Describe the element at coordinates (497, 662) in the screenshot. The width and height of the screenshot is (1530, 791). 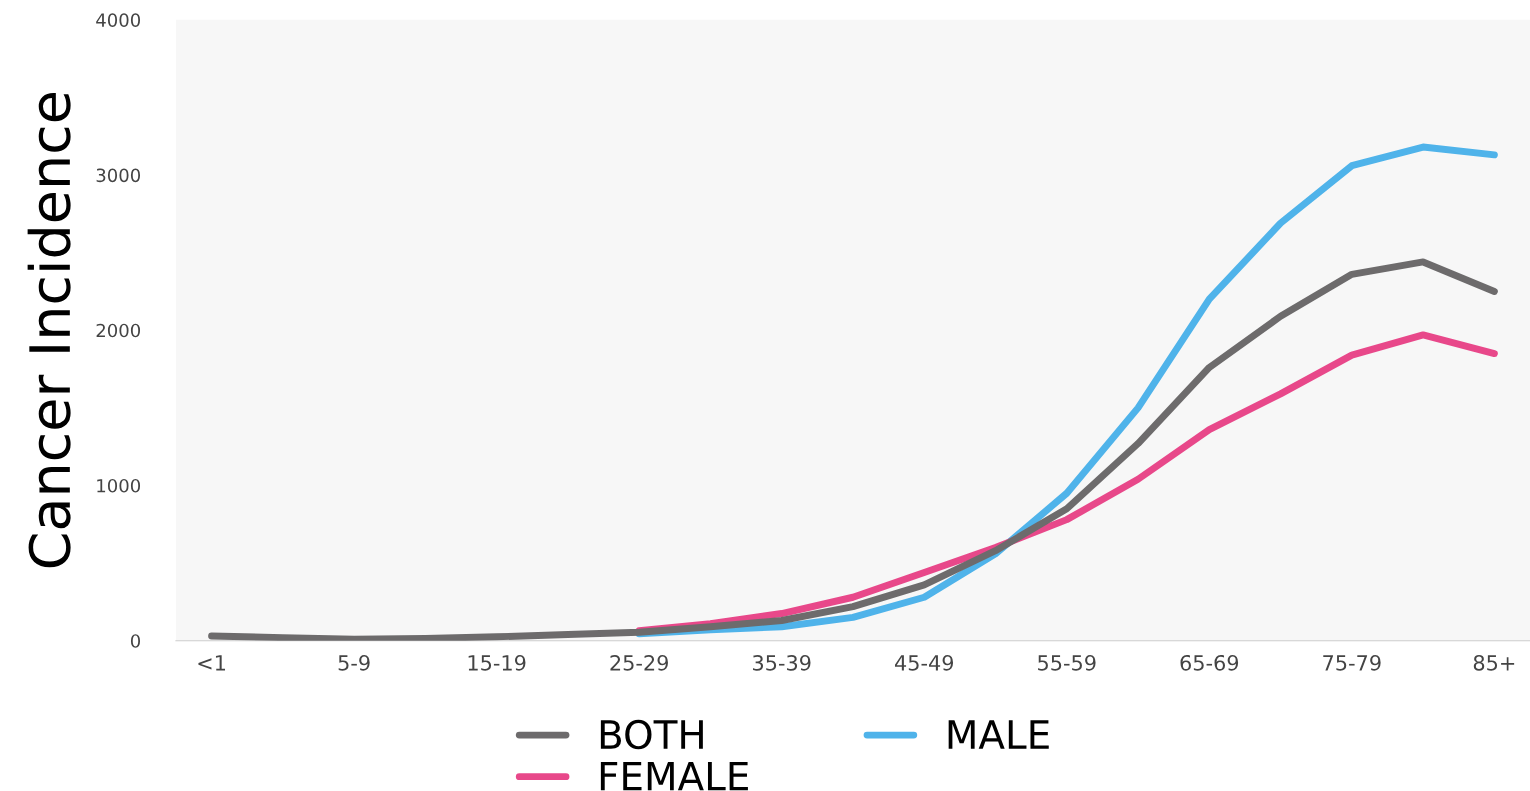
I see `x-tick-label: 15-19` at that location.